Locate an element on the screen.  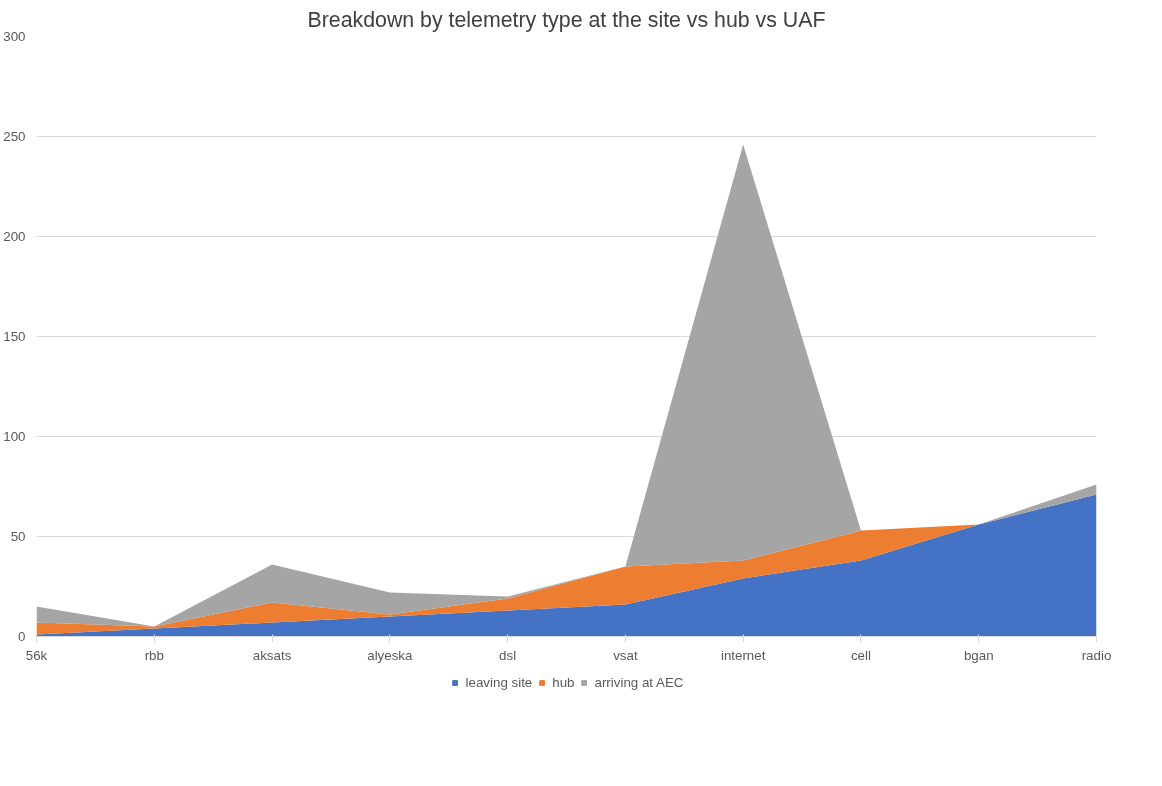
y-tick-label: 0 is located at coordinates (22, 636).